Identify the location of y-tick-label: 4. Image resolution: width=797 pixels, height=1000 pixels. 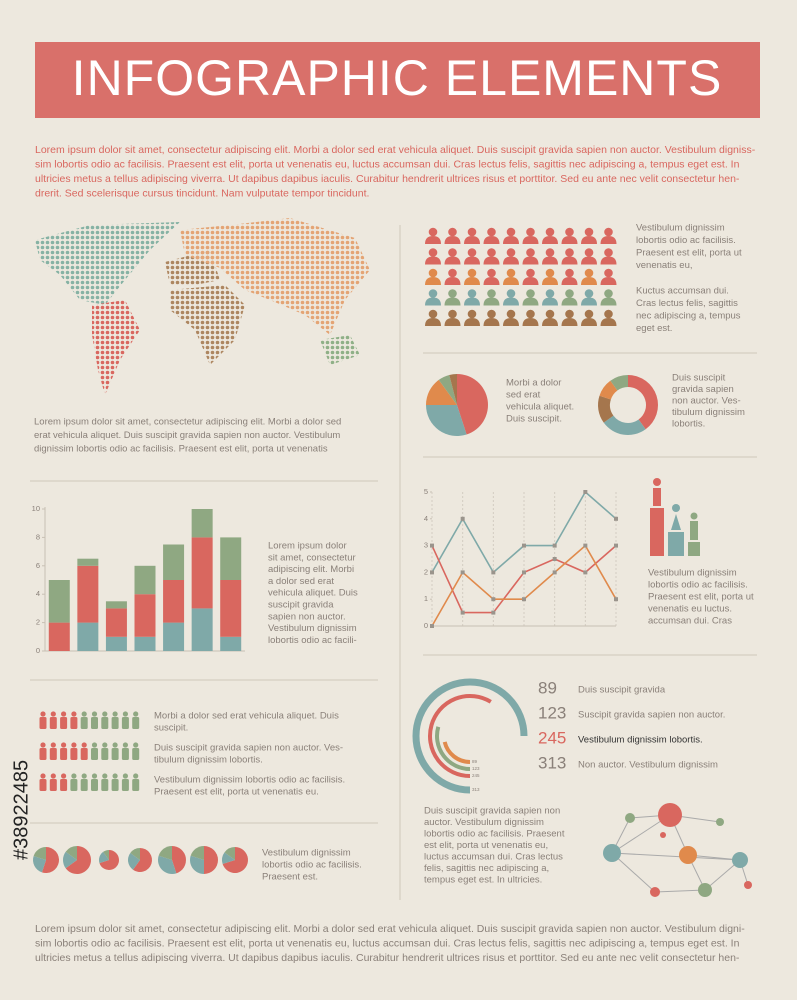
(426, 518).